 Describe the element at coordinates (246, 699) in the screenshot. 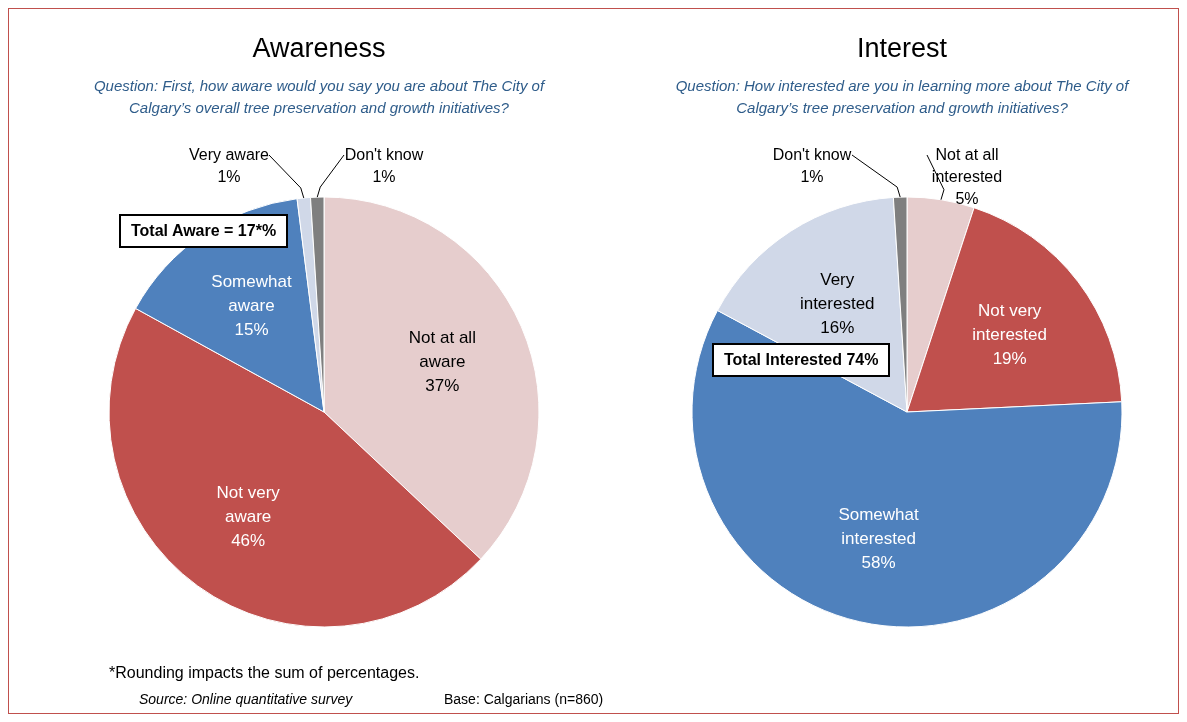

I see `source-note: Source: Online quantitative survey` at that location.